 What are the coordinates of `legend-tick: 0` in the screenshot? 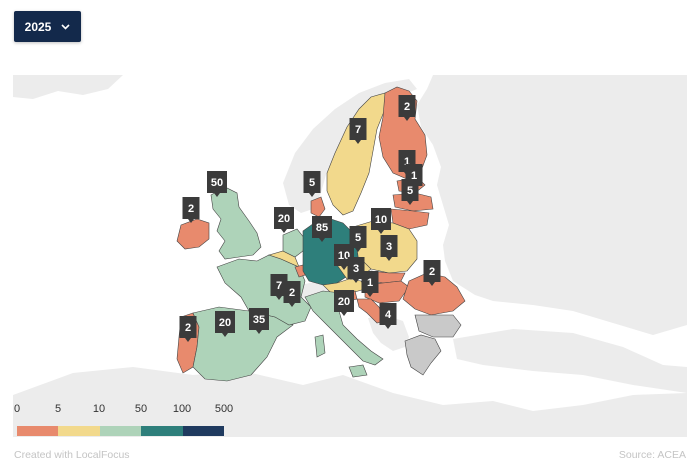 It's located at (17, 409).